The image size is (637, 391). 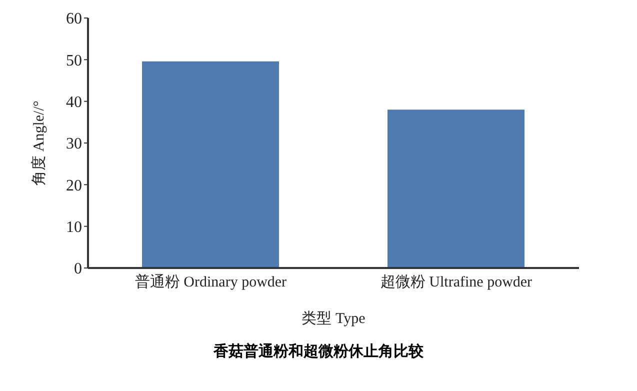 What do you see at coordinates (318, 351) in the screenshot?
I see `text: 香菇普通粉和超微粉休止角比较` at bounding box center [318, 351].